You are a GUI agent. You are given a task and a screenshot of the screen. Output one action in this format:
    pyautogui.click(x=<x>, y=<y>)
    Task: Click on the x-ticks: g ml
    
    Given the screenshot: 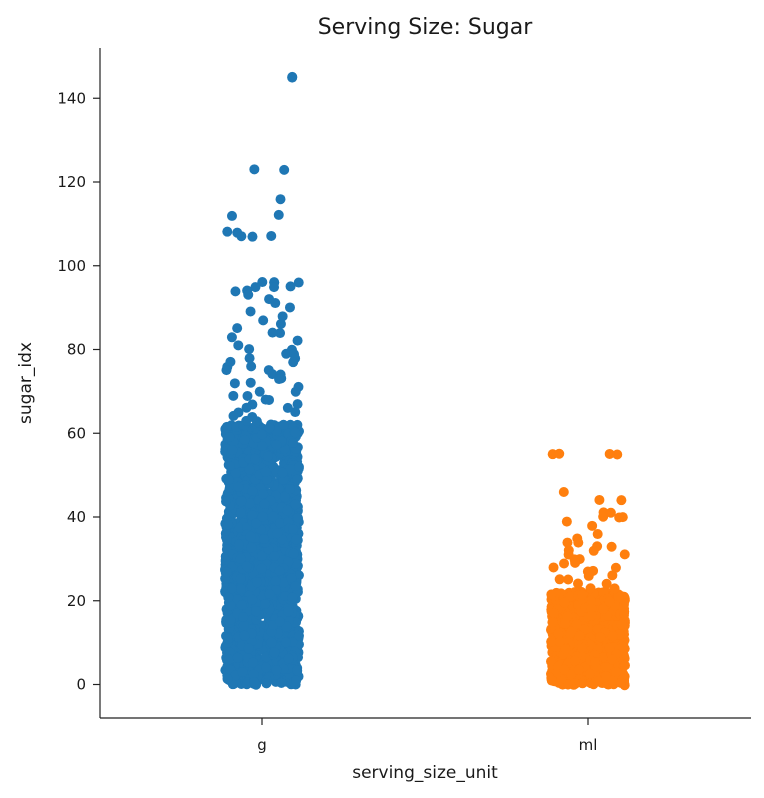 What is the action you would take?
    pyautogui.click(x=427, y=736)
    